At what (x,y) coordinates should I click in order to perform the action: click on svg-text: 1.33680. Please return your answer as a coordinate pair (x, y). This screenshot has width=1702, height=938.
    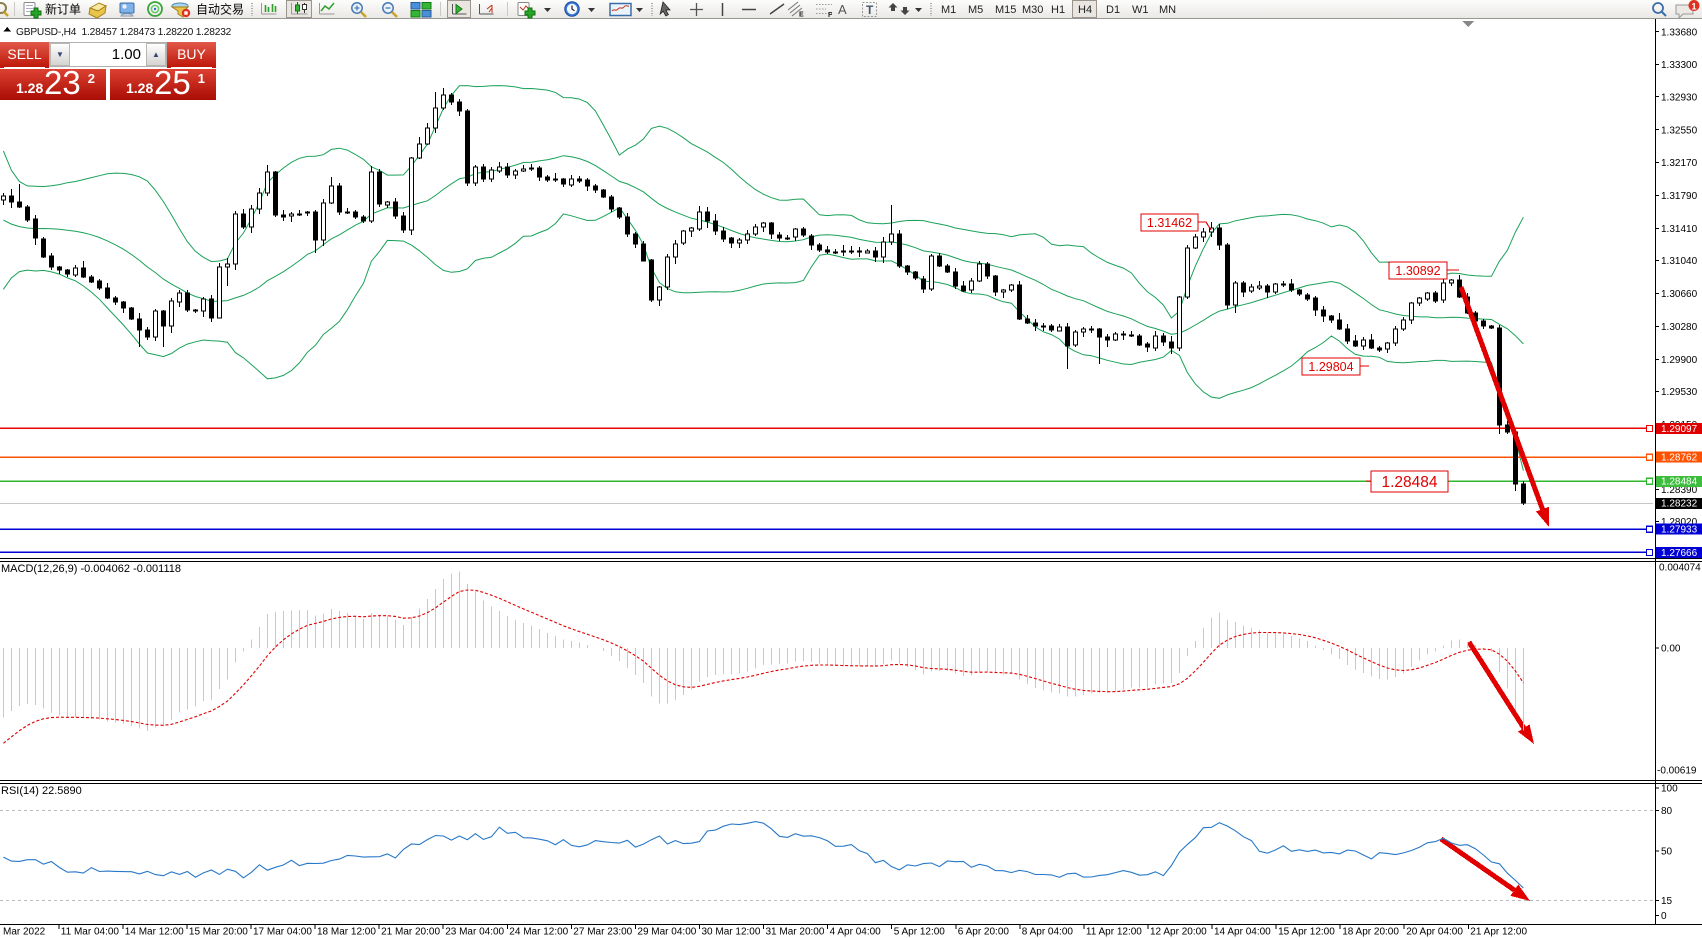
    Looking at the image, I should click on (1679, 32).